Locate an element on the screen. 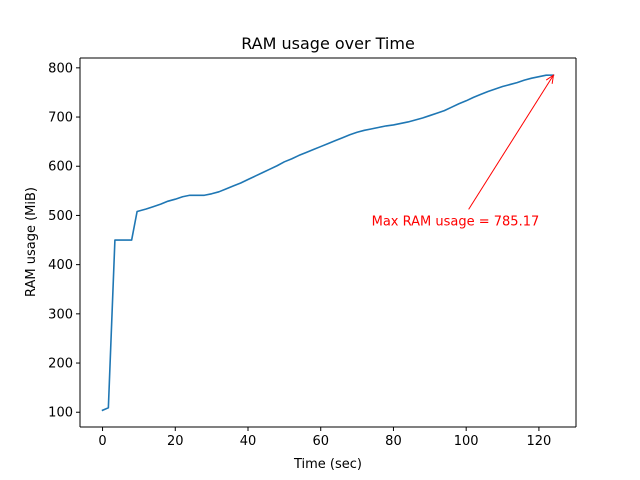  y-tick-label: 700 is located at coordinates (60, 118).